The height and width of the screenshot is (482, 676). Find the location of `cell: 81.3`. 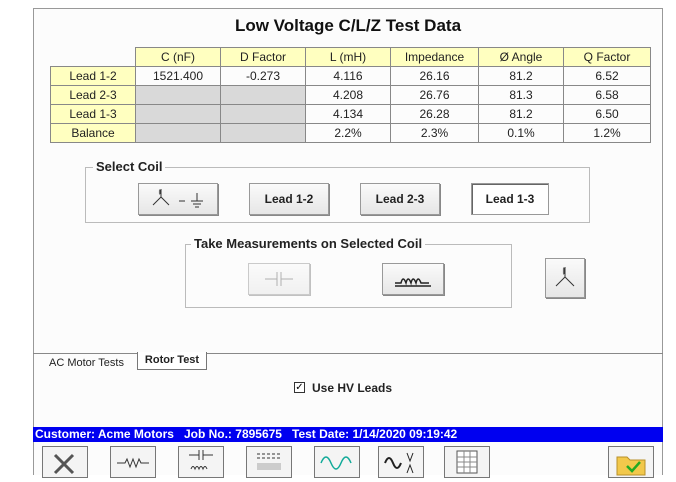

cell: 81.3 is located at coordinates (521, 95).